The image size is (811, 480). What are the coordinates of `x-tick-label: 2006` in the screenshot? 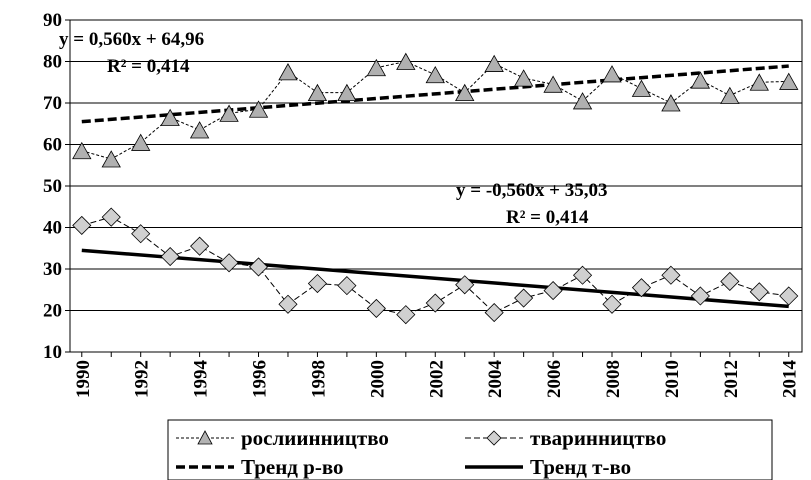 It's located at (554, 379).